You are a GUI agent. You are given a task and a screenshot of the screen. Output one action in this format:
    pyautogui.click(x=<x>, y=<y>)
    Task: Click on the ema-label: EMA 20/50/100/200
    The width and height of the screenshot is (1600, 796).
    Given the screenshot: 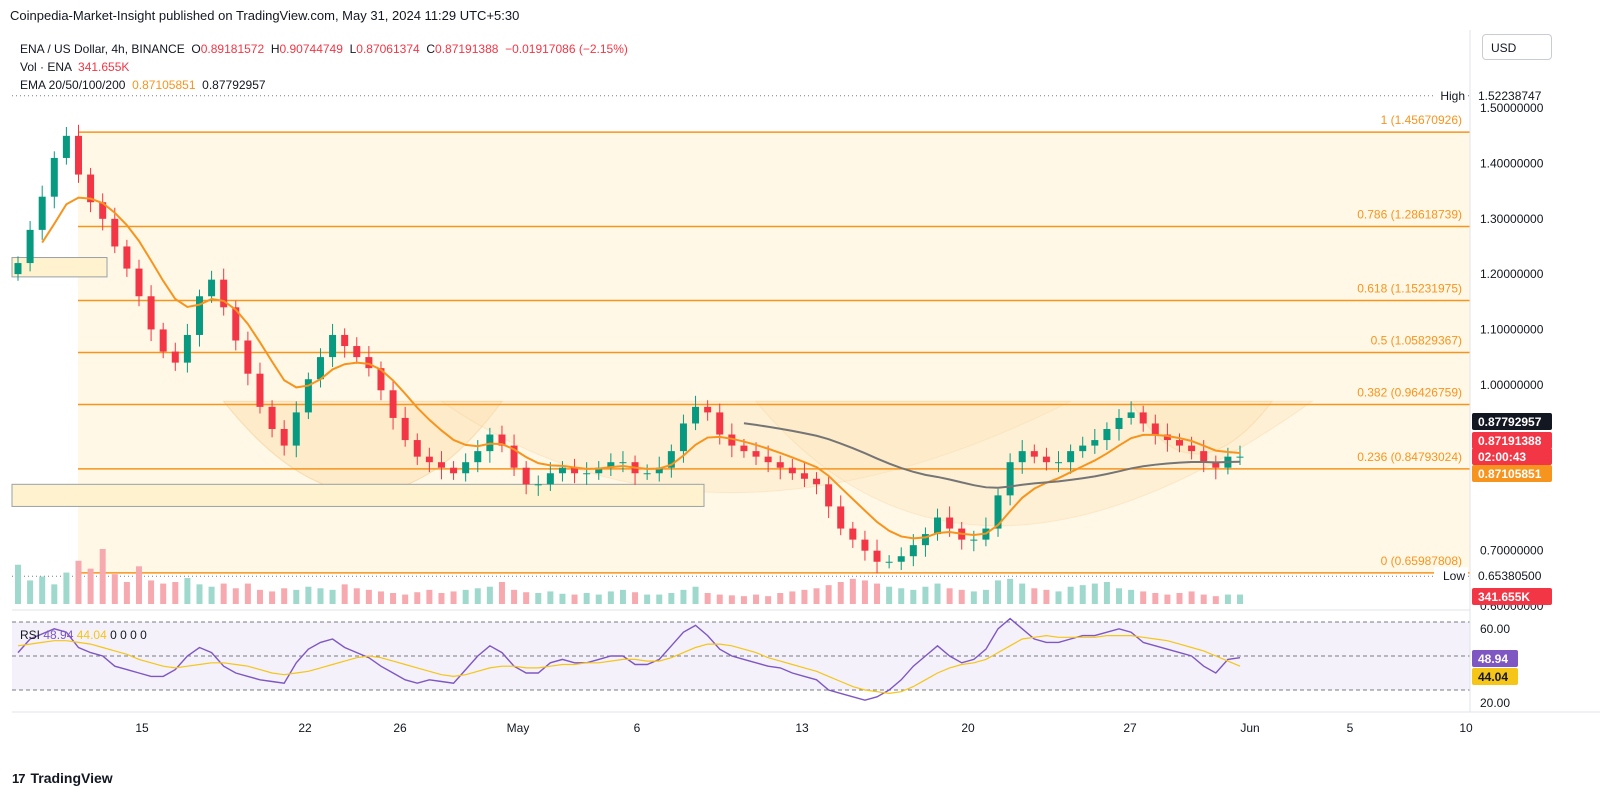 What is the action you would take?
    pyautogui.click(x=73, y=85)
    